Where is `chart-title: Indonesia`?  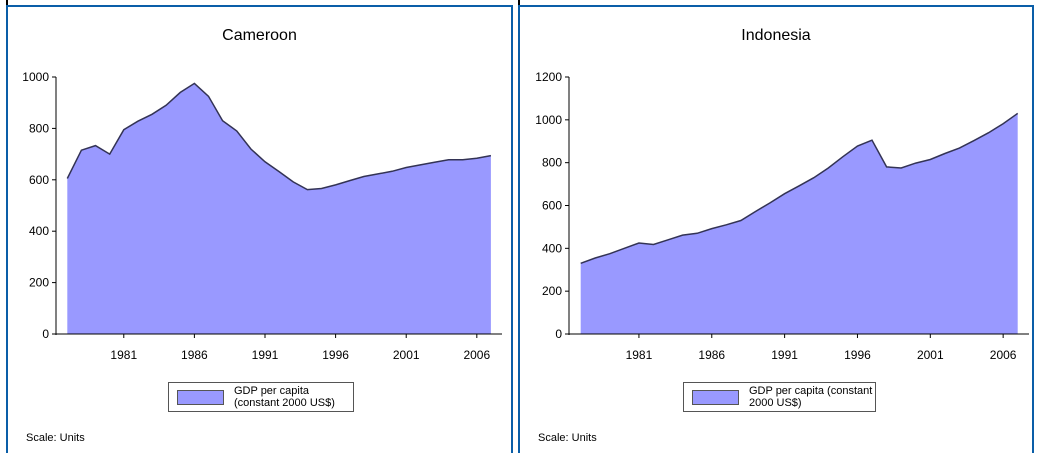 chart-title: Indonesia is located at coordinates (776, 35).